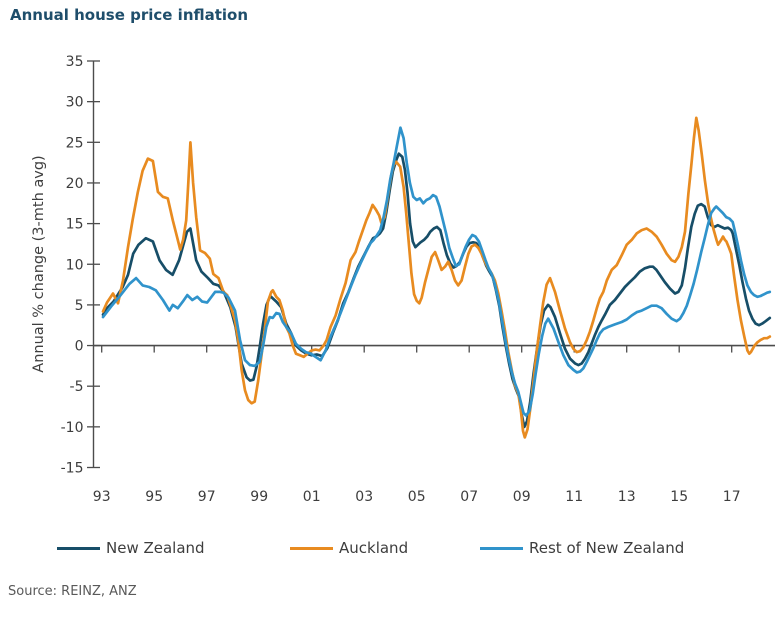 Image resolution: width=781 pixels, height=625 pixels. Describe the element at coordinates (469, 497) in the screenshot. I see `svg-text: 07` at that location.